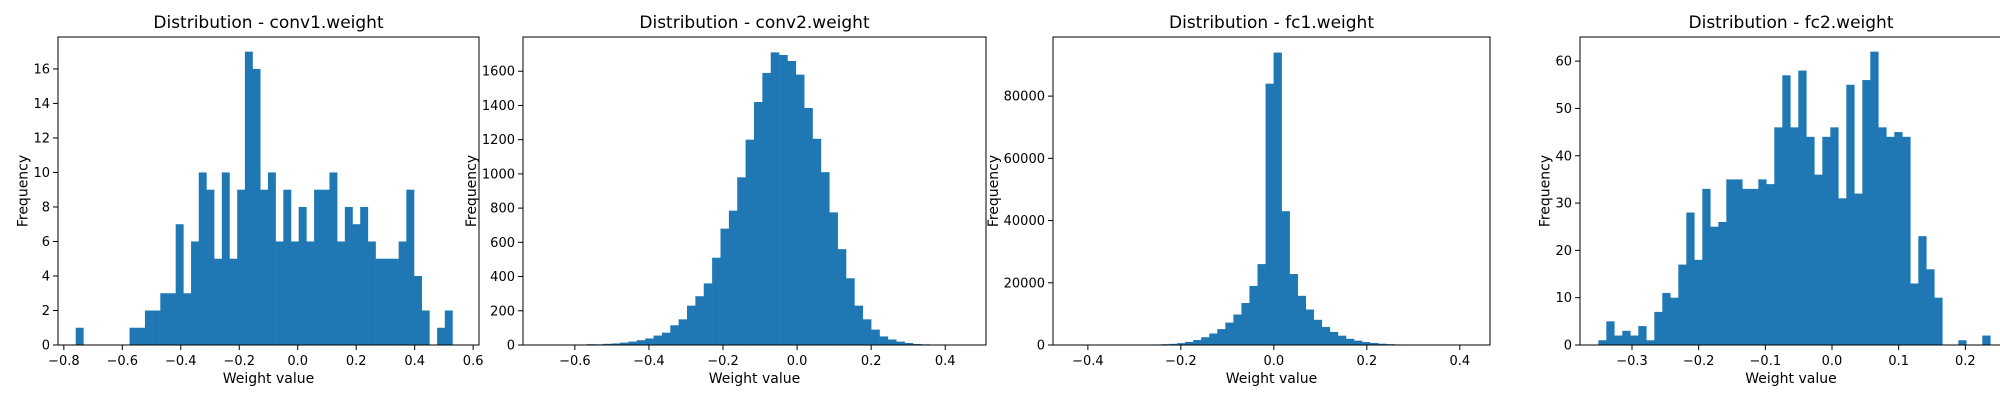 This screenshot has height=400, width=2000. Describe the element at coordinates (46, 242) in the screenshot. I see `y-tick-label: 6` at that location.